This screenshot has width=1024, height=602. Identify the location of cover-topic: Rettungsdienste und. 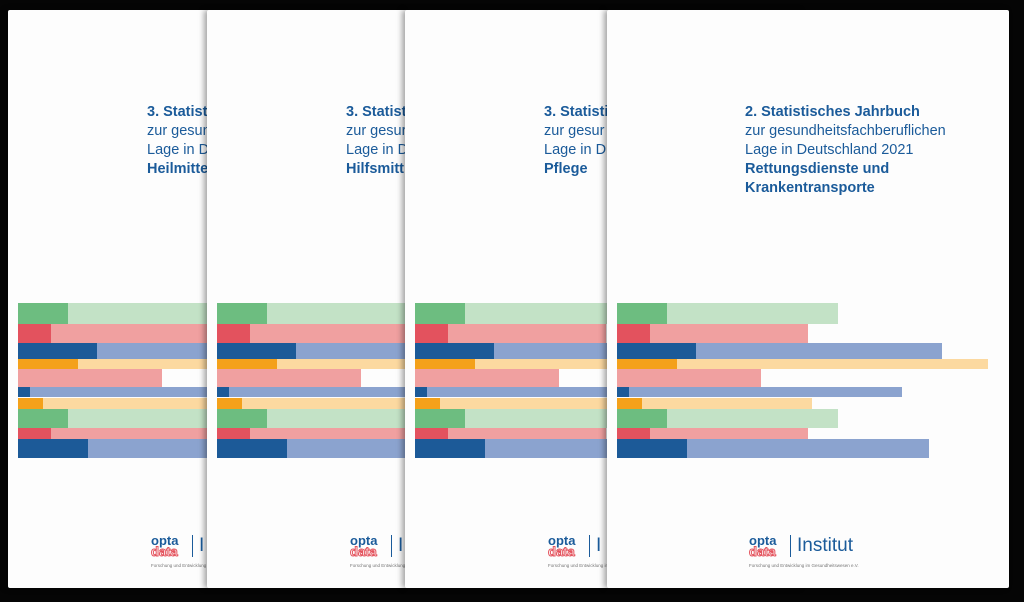
(817, 169).